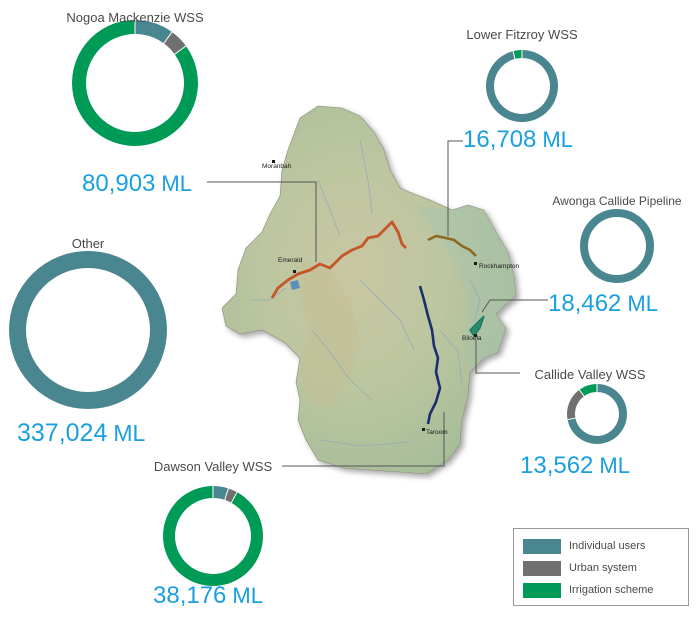 The width and height of the screenshot is (700, 618). I want to click on donut-title-lower-fitzroy-wss: Lower Fitzroy WSS, so click(522, 34).